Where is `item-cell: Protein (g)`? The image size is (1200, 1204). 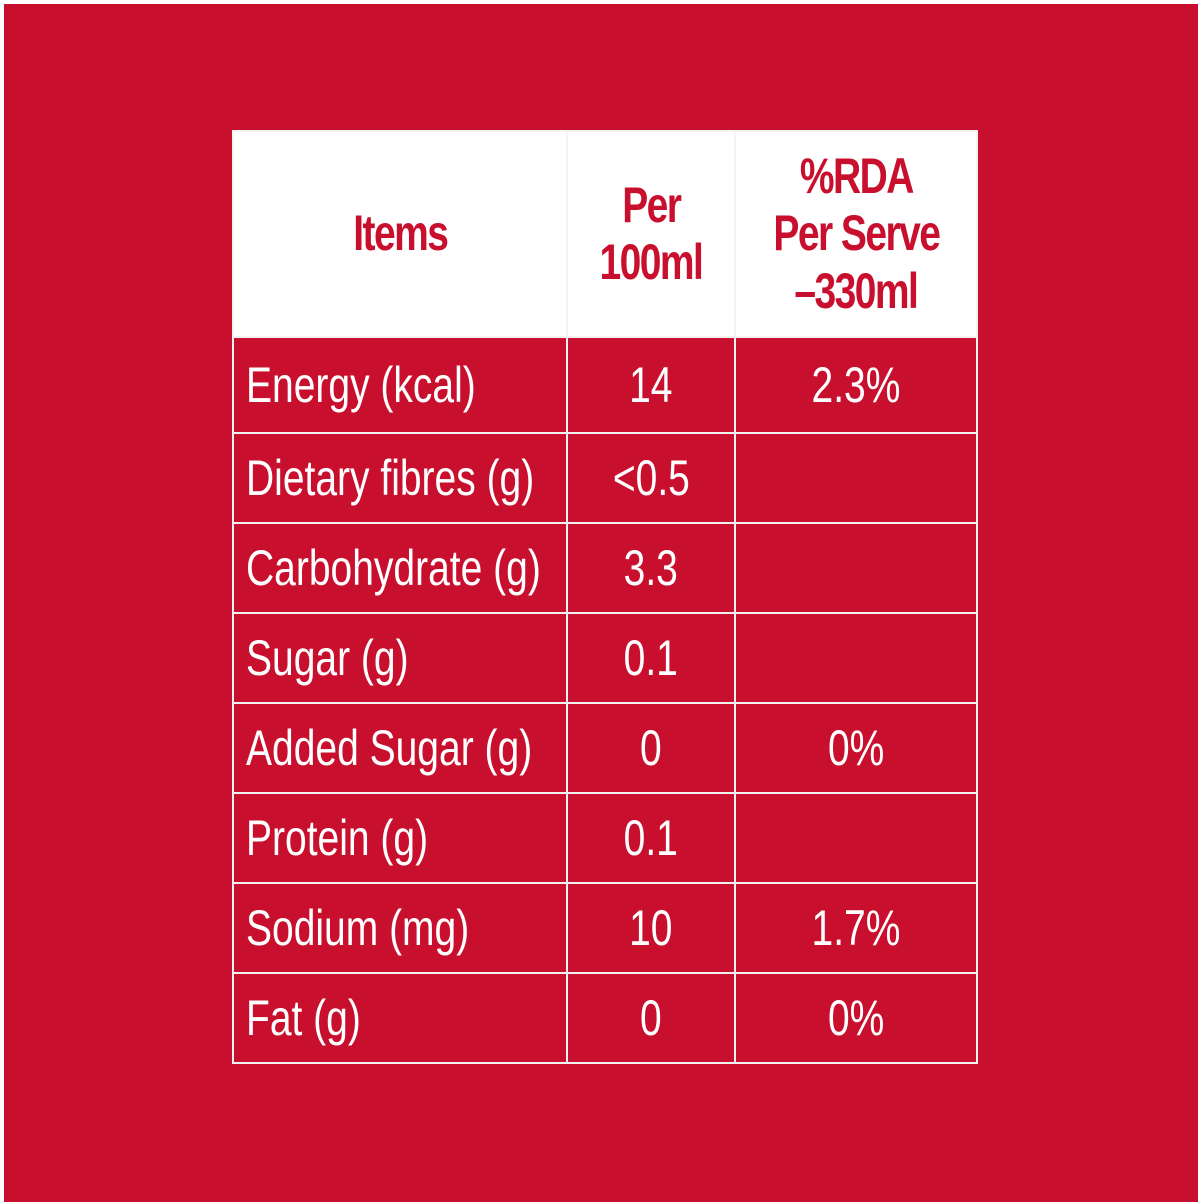
item-cell: Protein (g) is located at coordinates (400, 838).